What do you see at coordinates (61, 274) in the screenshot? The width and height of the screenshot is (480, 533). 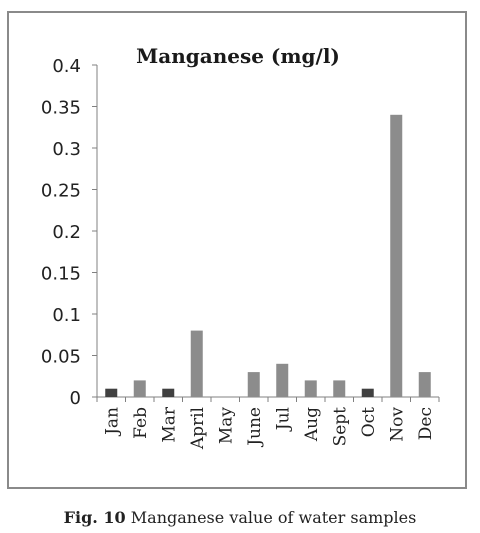 I see `y-tick-label: 0.15` at bounding box center [61, 274].